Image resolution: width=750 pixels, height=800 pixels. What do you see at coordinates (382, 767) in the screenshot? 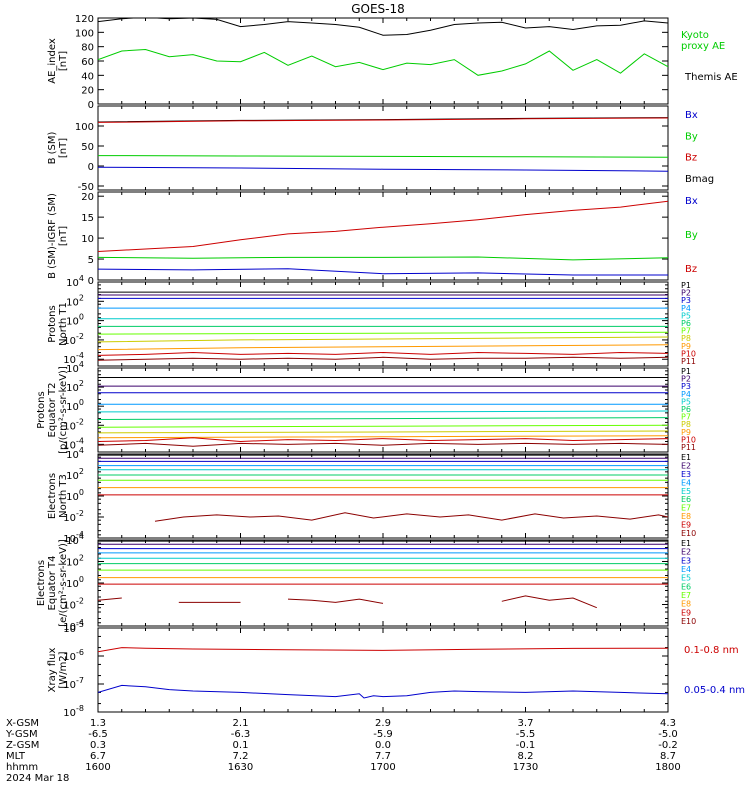
I see `footer-value: 1700` at bounding box center [382, 767].